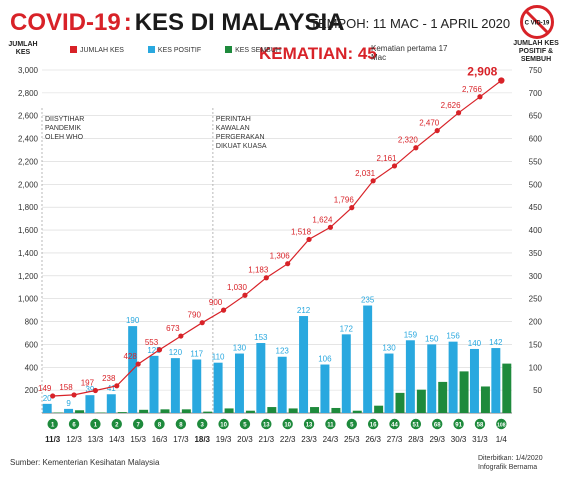 This screenshot has width=571, height=480. I want to click on right-tick-label: 350, so click(536, 253).